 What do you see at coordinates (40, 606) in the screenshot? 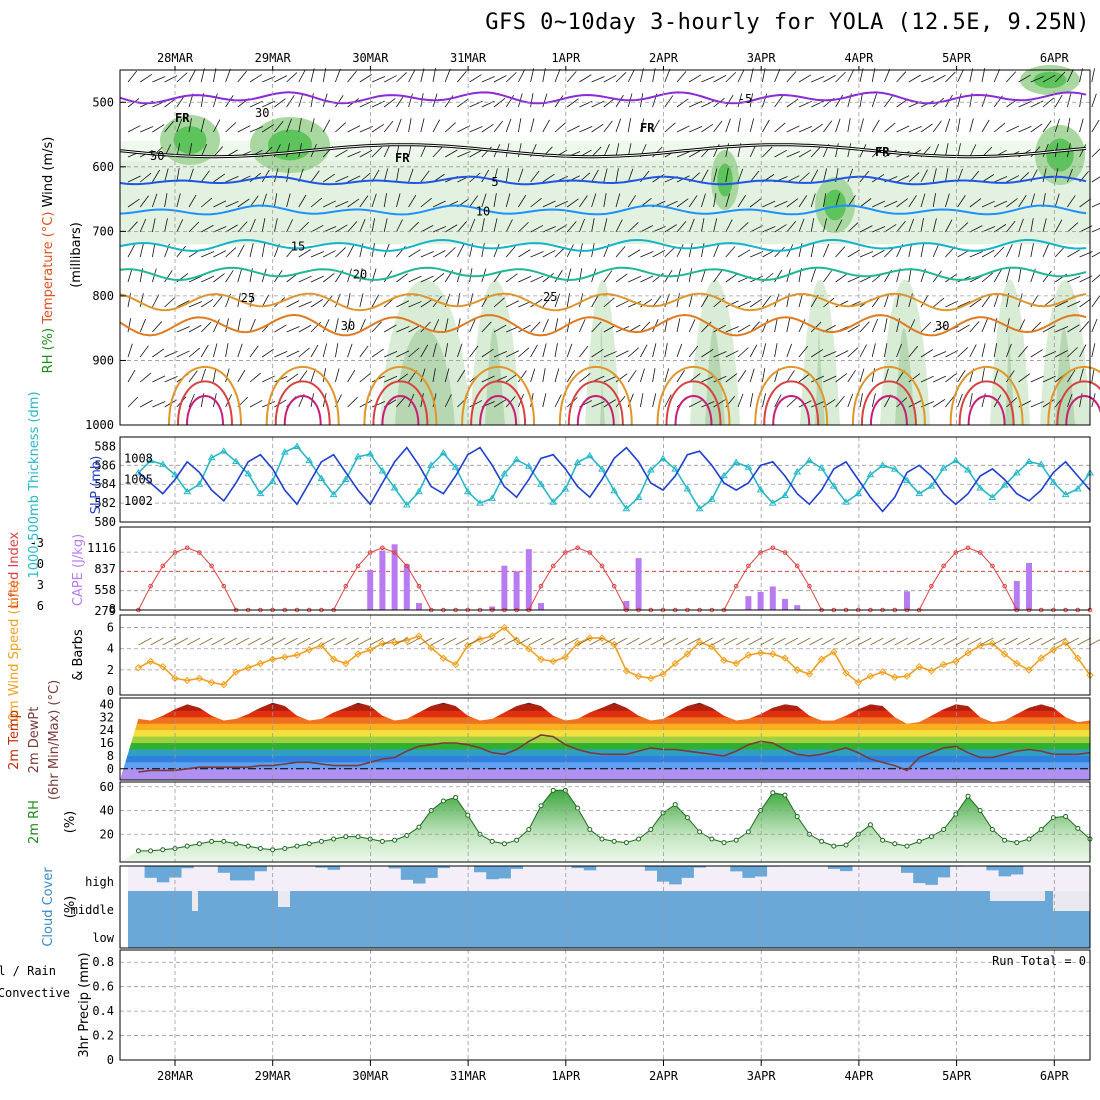
I see `li-tick: 6` at bounding box center [40, 606].